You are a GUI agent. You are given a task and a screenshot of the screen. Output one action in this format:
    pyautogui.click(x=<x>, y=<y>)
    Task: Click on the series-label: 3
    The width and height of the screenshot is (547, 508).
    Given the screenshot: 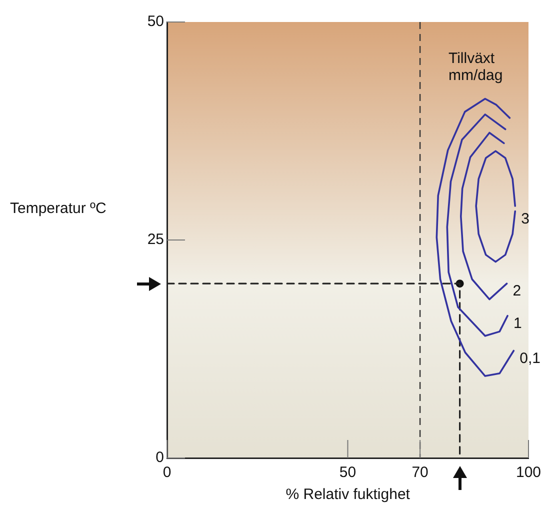 What is the action you would take?
    pyautogui.click(x=525, y=219)
    